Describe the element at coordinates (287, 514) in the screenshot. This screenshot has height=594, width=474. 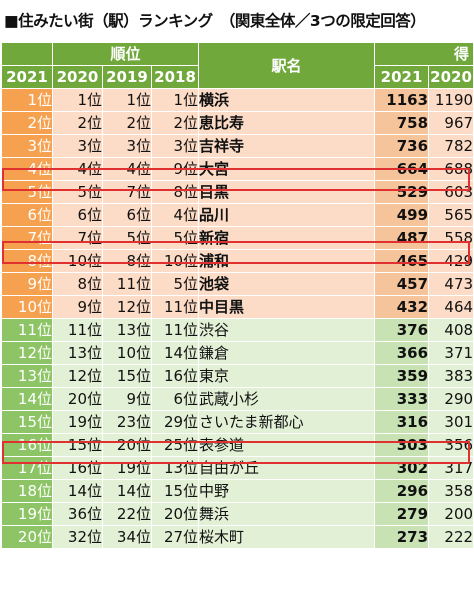
I see `station-name-cell: 舞浜` at that location.